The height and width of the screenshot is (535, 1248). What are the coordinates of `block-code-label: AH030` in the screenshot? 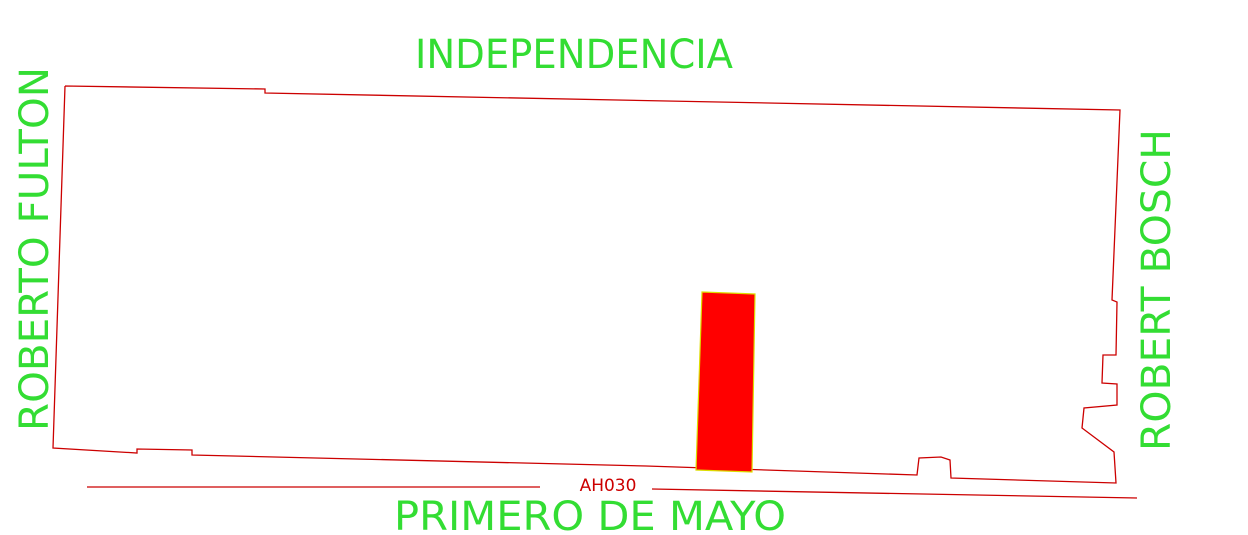 It's located at (608, 486).